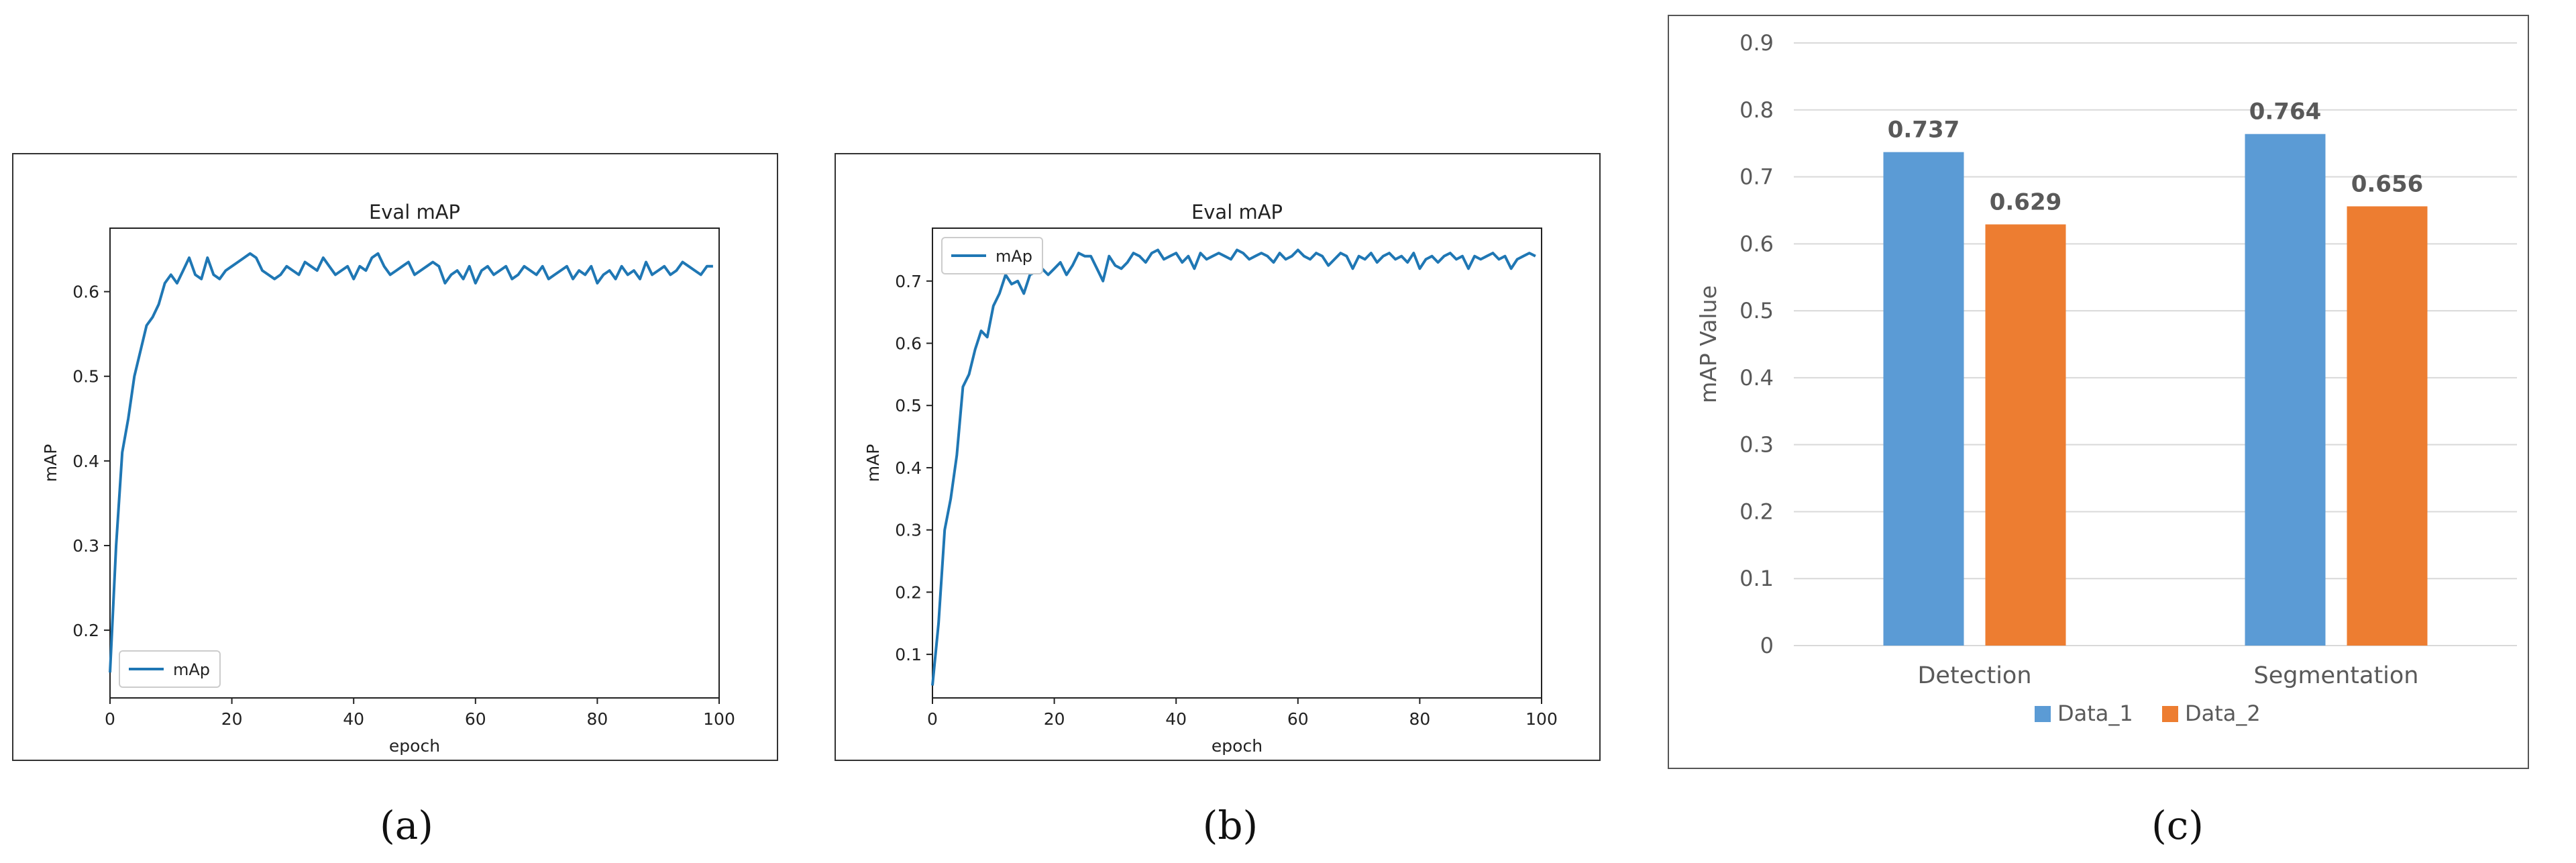  What do you see at coordinates (2025, 435) in the screenshot?
I see `bar-Data_2-Detection` at bounding box center [2025, 435].